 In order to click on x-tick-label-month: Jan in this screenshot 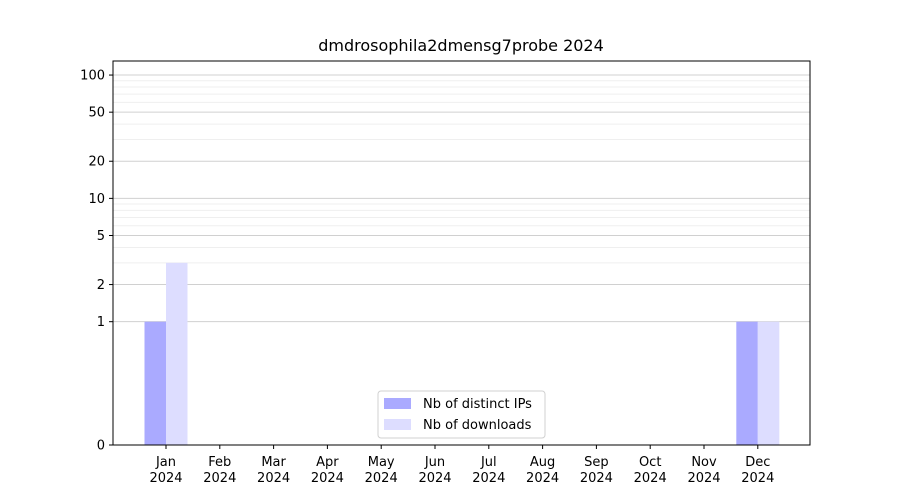, I will do `click(165, 462)`.